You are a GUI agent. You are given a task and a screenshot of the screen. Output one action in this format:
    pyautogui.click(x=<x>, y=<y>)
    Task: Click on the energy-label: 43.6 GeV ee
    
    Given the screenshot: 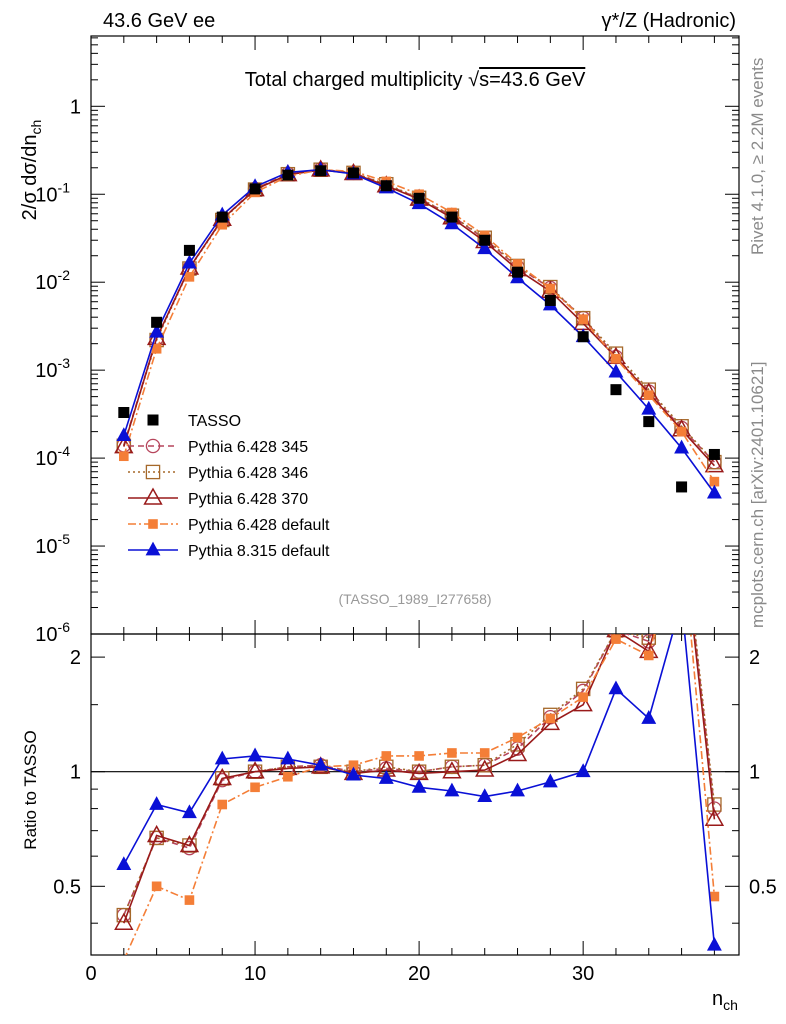 What is the action you would take?
    pyautogui.click(x=159, y=21)
    